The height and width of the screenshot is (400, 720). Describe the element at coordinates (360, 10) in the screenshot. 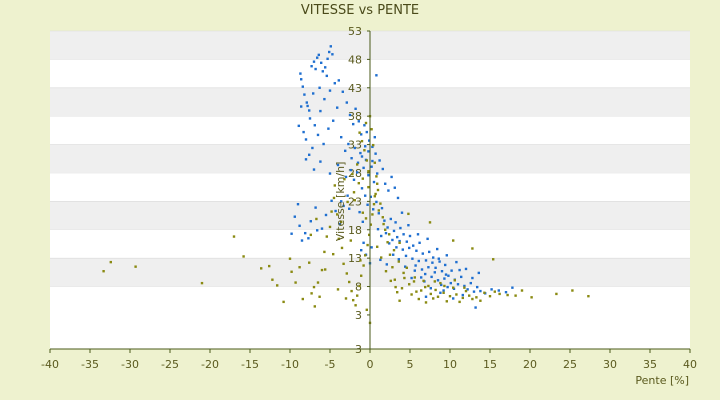

I see `chart-title: VITESSE vs PENTE` at that location.